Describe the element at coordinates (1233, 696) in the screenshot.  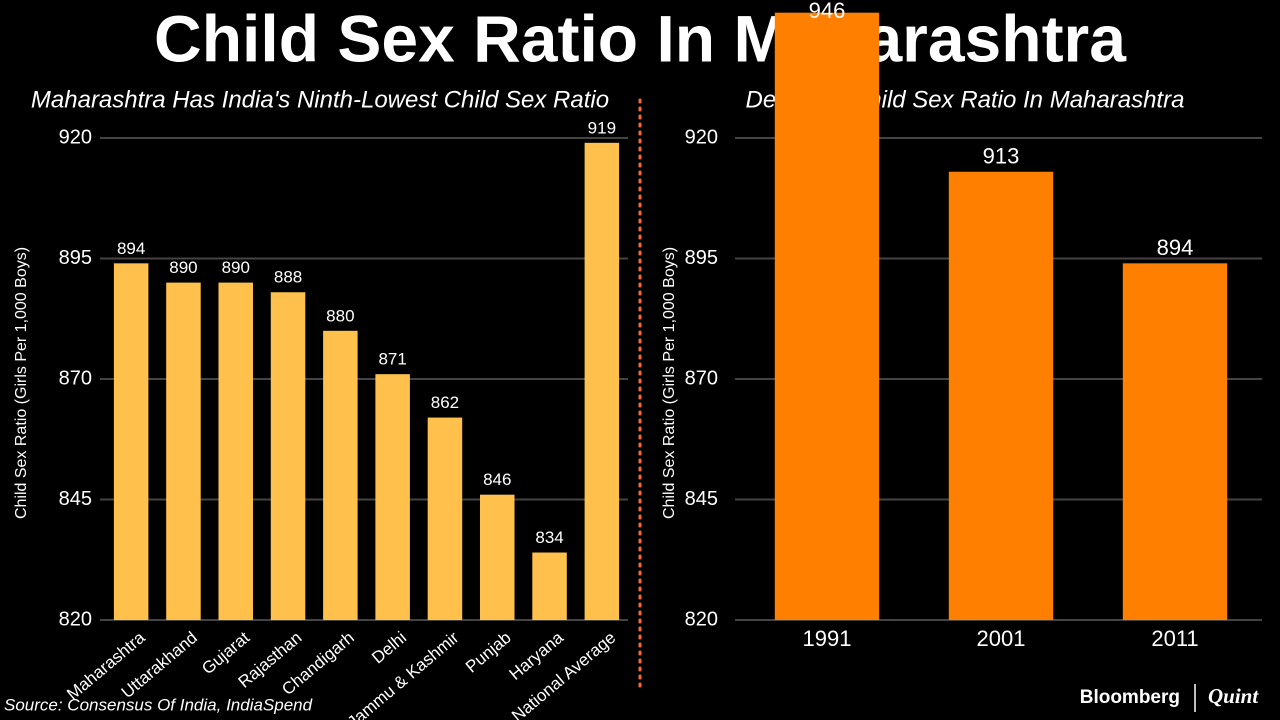
I see `brand-right: Quint` at that location.